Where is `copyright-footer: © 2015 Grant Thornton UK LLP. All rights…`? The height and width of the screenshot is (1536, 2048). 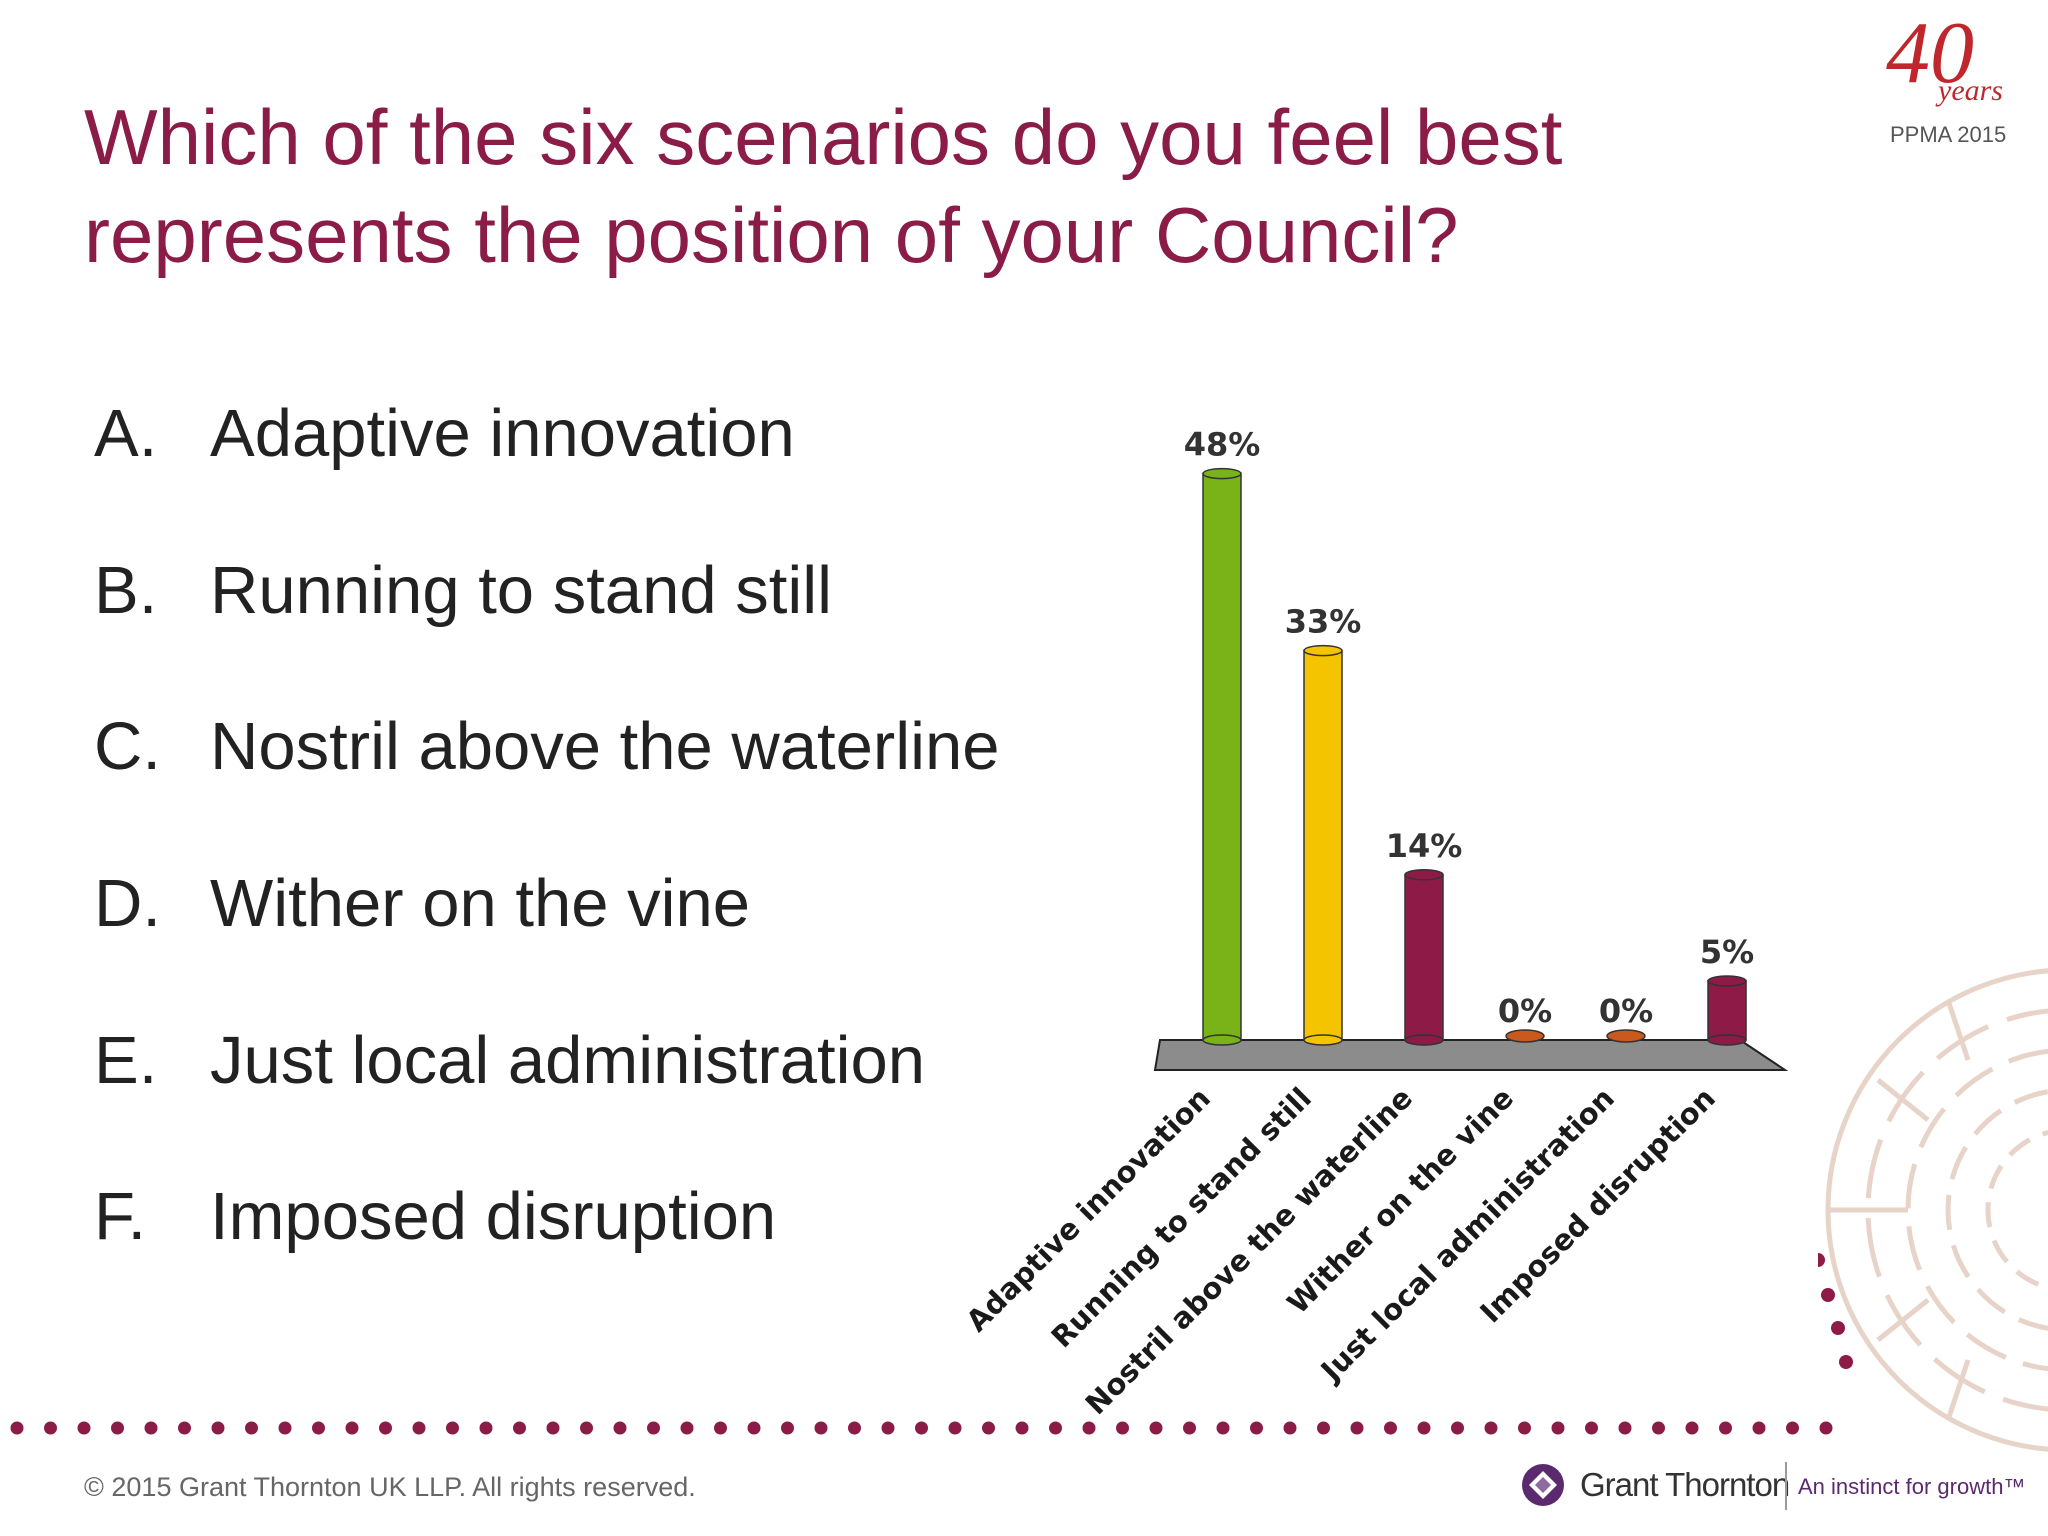
copyright-footer: © 2015 Grant Thornton UK LLP. All rights… is located at coordinates (390, 1487).